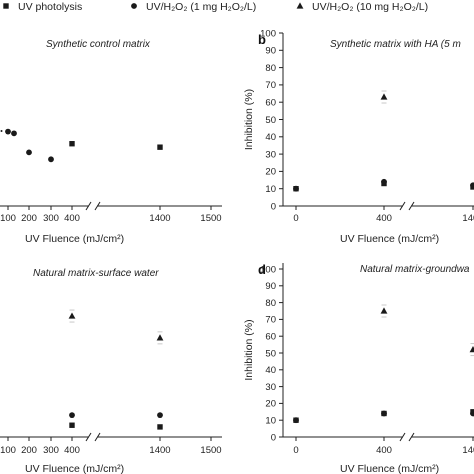  Describe the element at coordinates (300, 5) in the screenshot. I see `legend-marker-triangle` at that location.